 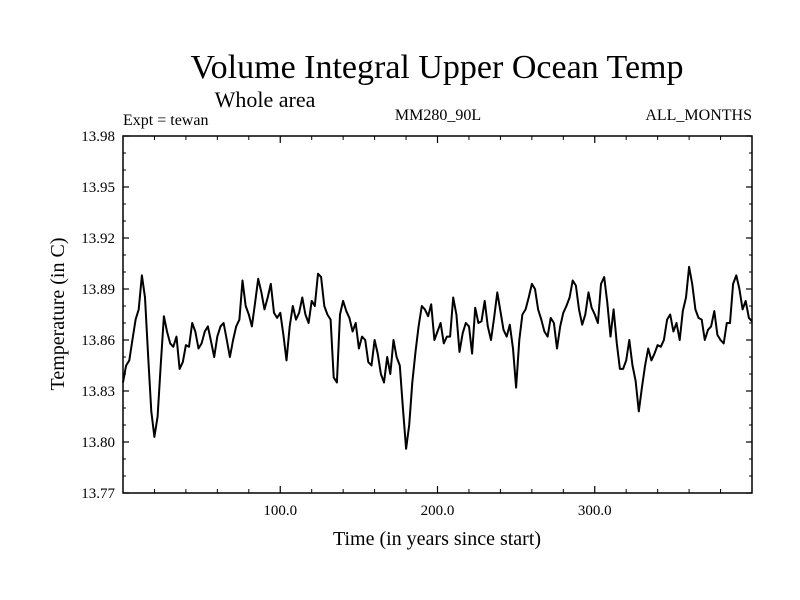 I want to click on y-tick-label: 13.77, so click(x=98, y=494).